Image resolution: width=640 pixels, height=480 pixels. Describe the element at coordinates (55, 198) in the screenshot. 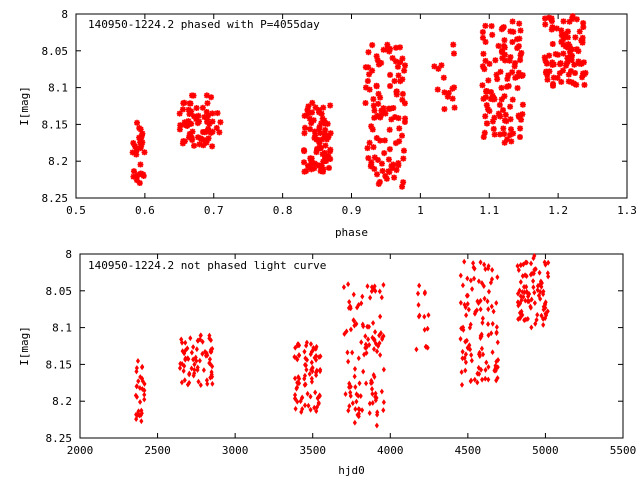

I see `y-tick-label: 8.25` at that location.